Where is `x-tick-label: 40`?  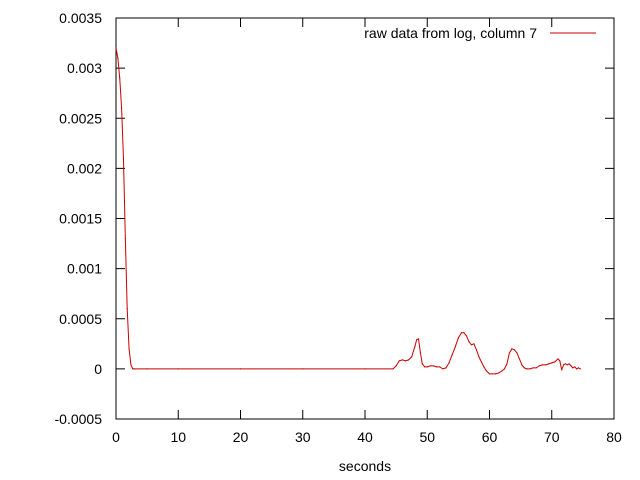 x-tick-label: 40 is located at coordinates (365, 437).